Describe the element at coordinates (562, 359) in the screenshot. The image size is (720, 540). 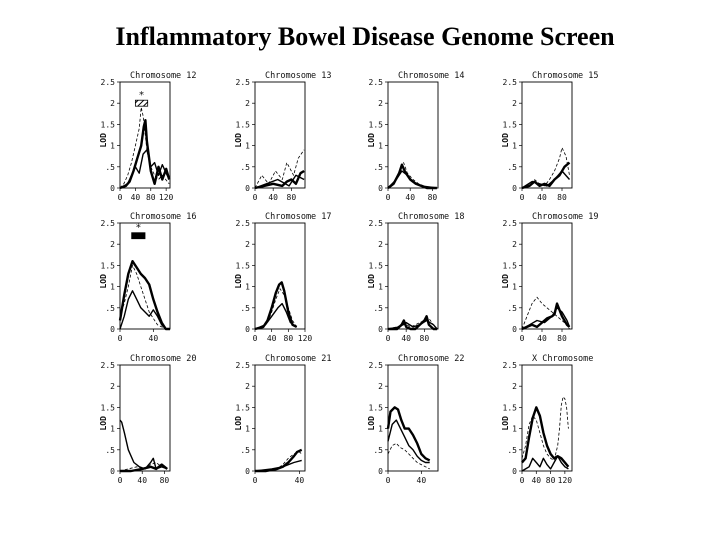
I see `panel-title: X Chromosome` at that location.